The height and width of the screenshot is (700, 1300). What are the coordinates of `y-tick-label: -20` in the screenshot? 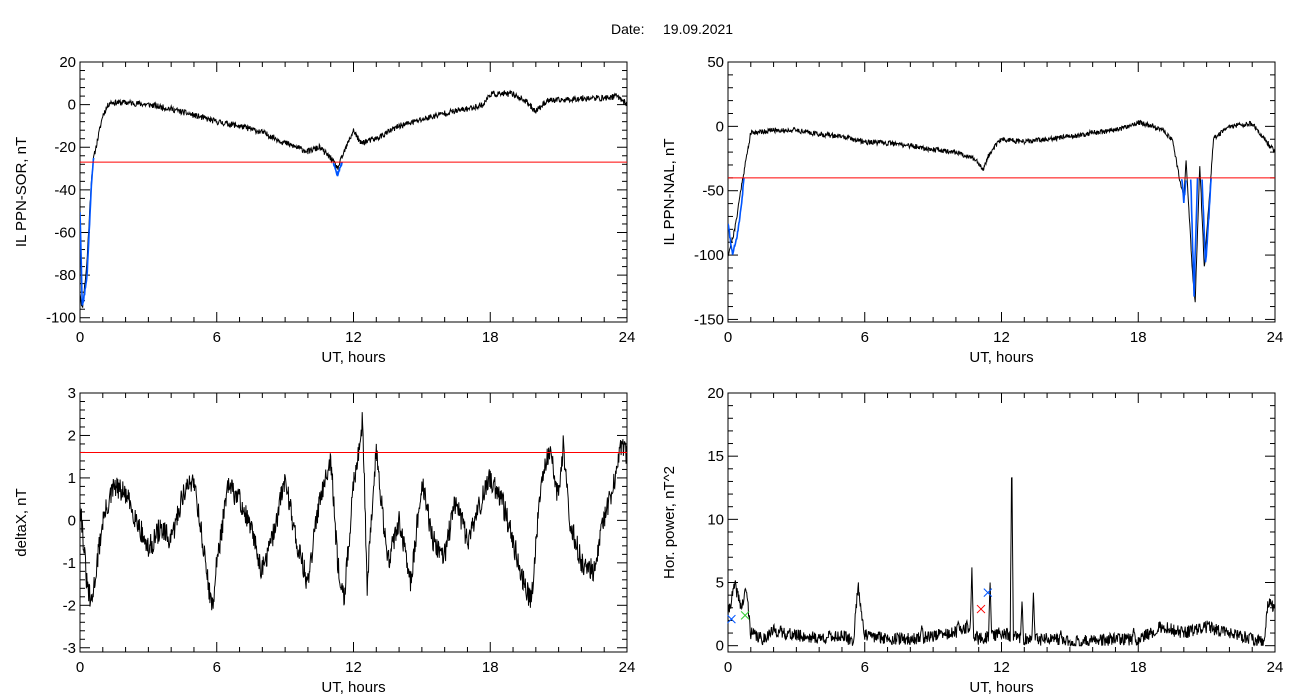 It's located at (65, 147).